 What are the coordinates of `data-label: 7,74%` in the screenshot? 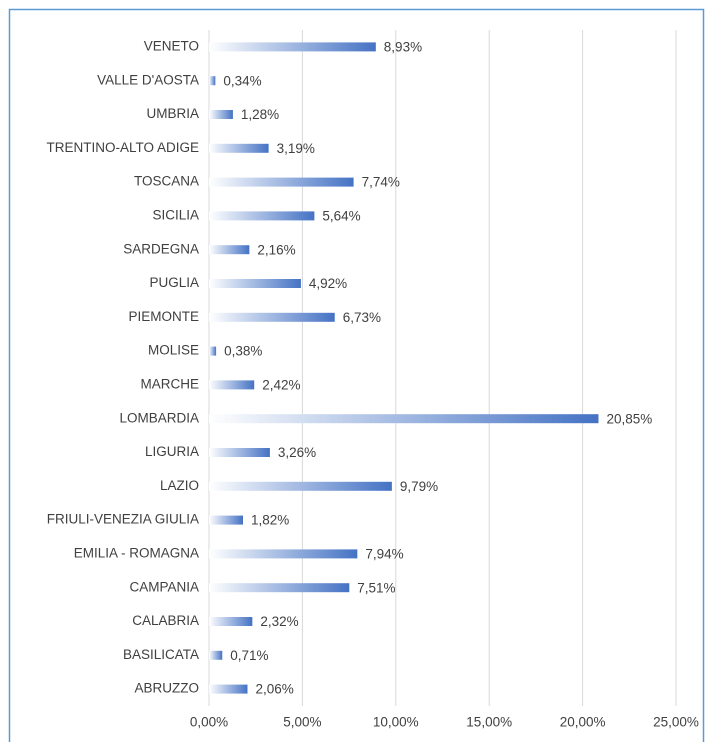 It's located at (381, 182).